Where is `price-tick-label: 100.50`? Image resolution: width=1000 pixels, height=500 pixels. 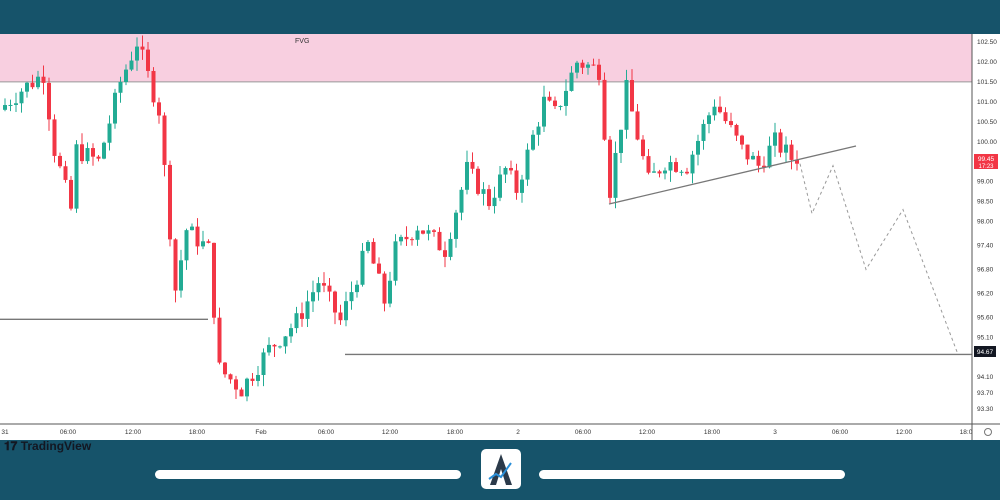 price-tick-label: 100.50 is located at coordinates (987, 122).